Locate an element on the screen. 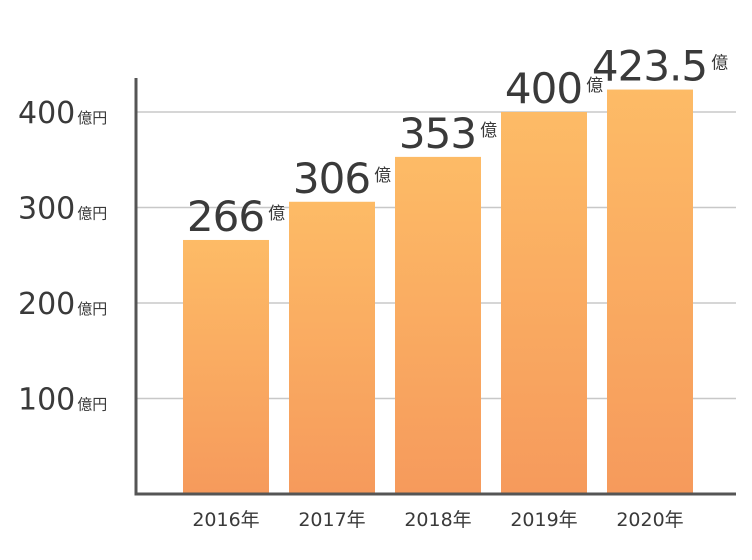 This screenshot has width=752, height=560. data-label: 400 億 is located at coordinates (554, 88).